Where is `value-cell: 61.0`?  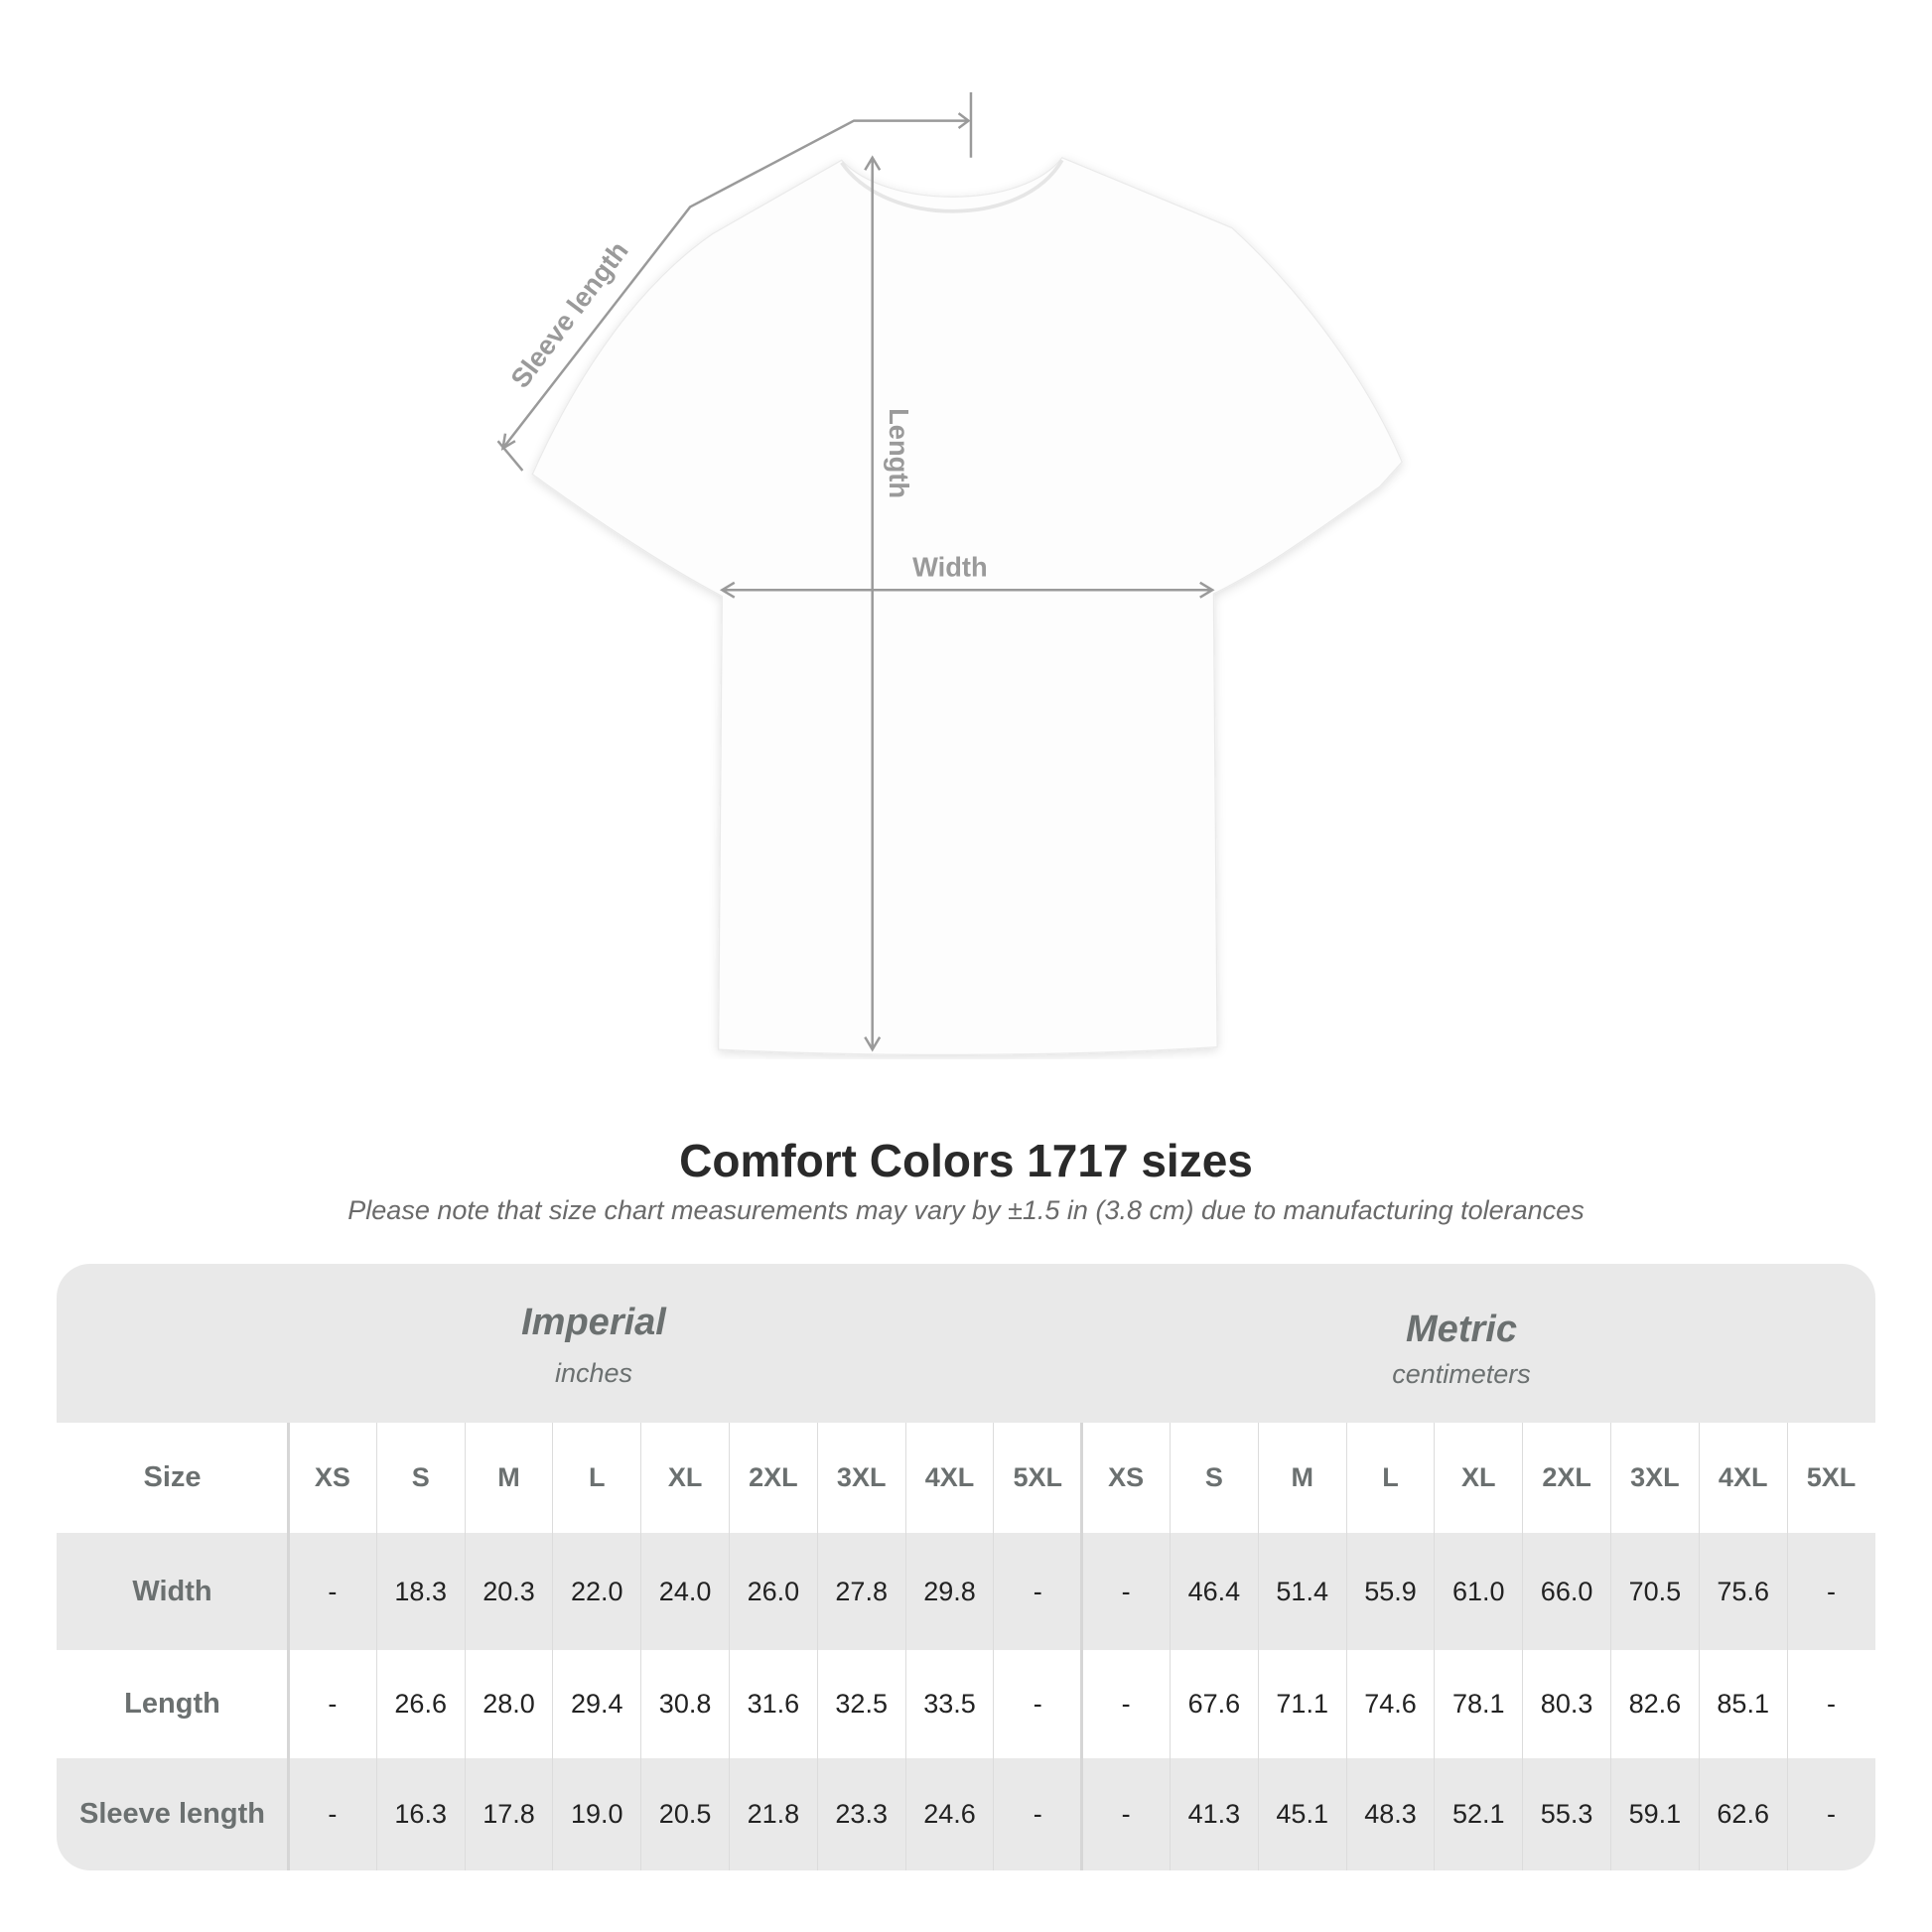 value-cell: 61.0 is located at coordinates (1478, 1592).